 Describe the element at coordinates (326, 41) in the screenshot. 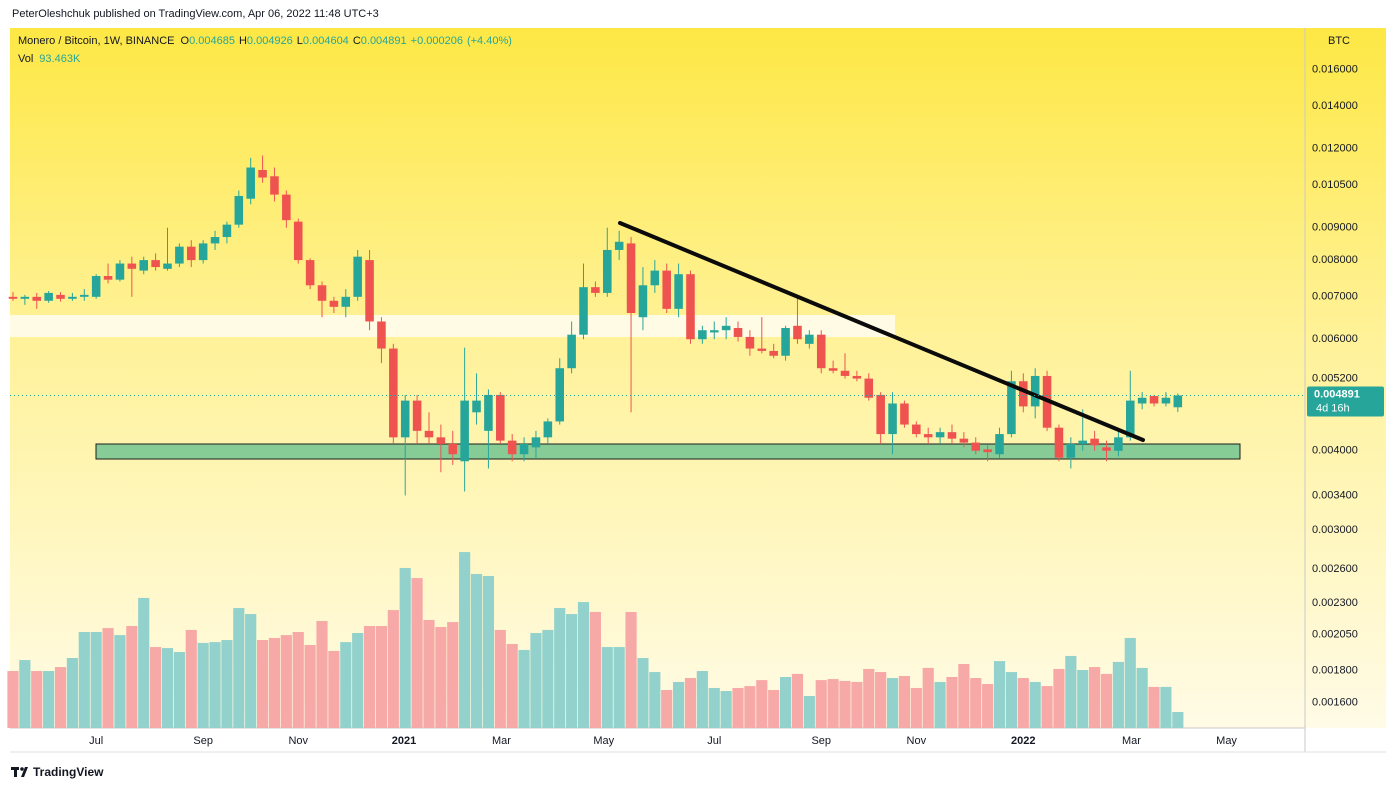

I see `legend-value: 0.004604` at that location.